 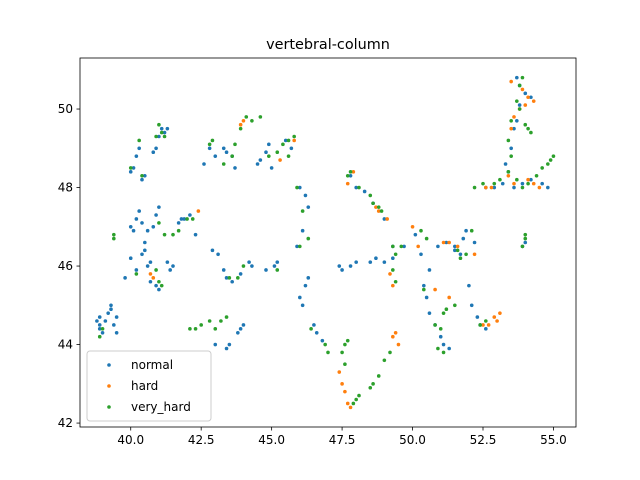 What do you see at coordinates (130, 440) in the screenshot?
I see `x-tick-label: 40.0` at bounding box center [130, 440].